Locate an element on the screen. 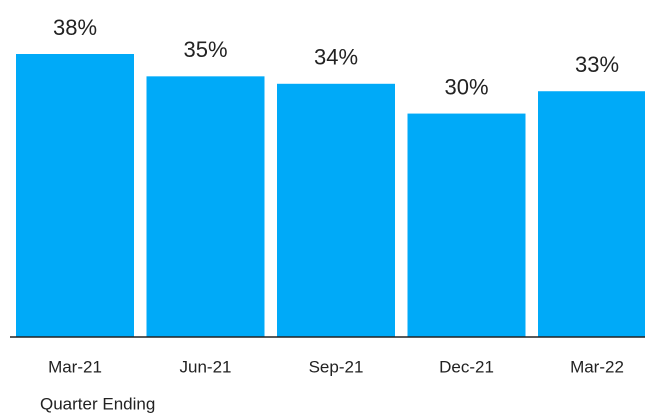 This screenshot has height=416, width=645. x-axis-title: Quarter Ending is located at coordinates (97, 403).